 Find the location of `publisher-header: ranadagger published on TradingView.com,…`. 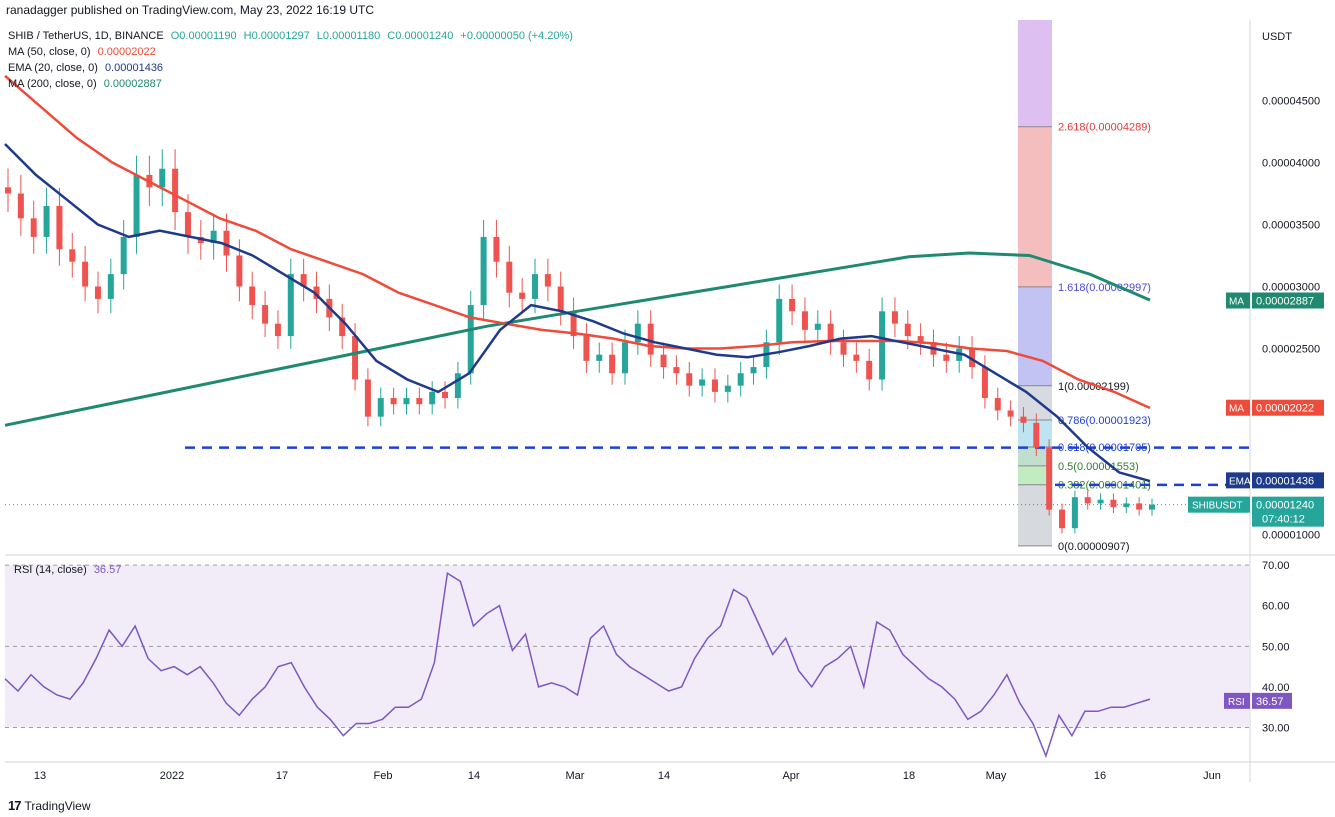

publisher-header: ranadagger published on TradingView.com,… is located at coordinates (190, 10).